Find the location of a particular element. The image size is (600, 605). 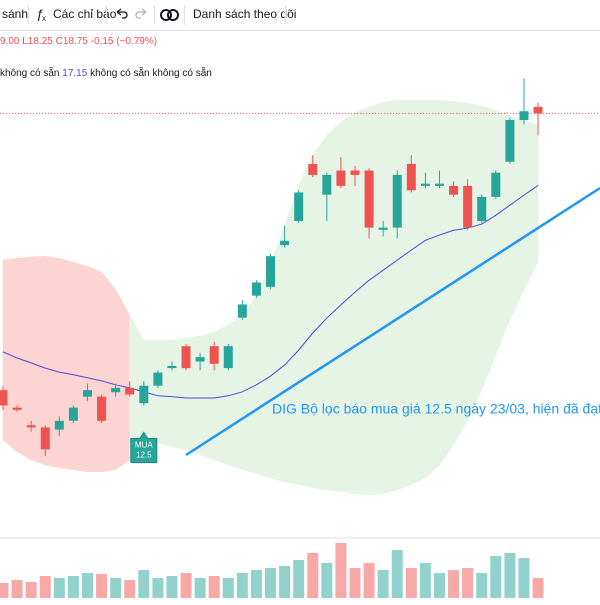

toolbar-watchlist: Danh sách theo dõi is located at coordinates (244, 14).